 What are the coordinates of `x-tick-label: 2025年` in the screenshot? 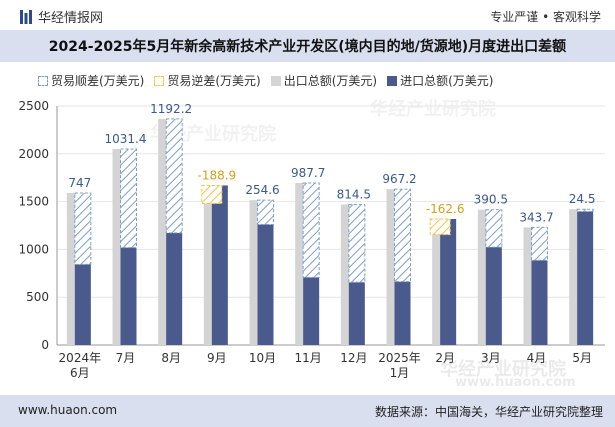 It's located at (399, 358).